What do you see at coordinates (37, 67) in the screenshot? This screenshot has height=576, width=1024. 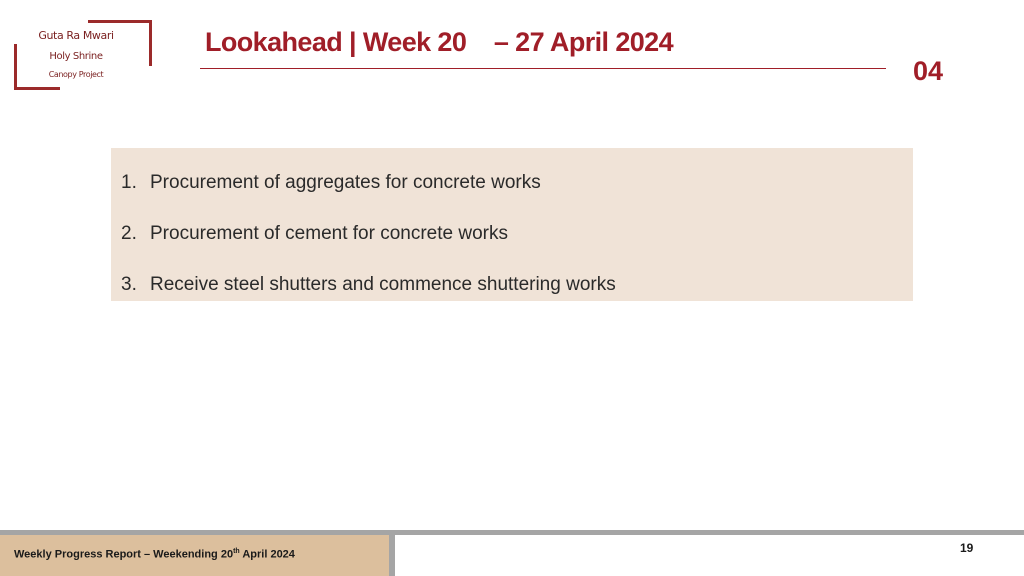 I see `logo-frame-bottom-left` at bounding box center [37, 67].